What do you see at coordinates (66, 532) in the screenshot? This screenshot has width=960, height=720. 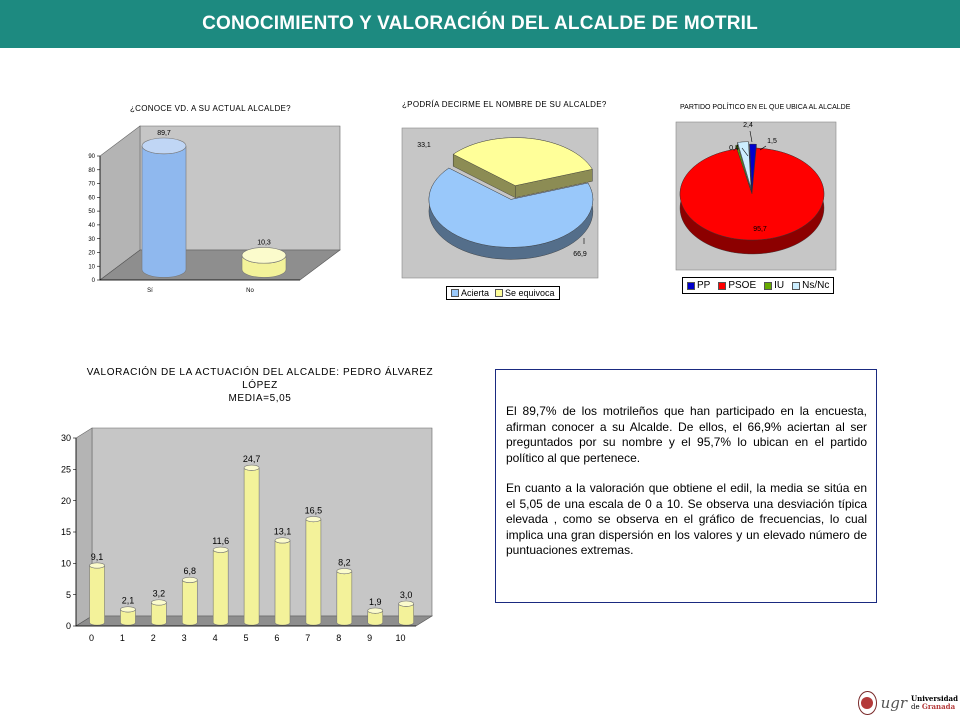 I see `y-tick-label: 15` at bounding box center [66, 532].